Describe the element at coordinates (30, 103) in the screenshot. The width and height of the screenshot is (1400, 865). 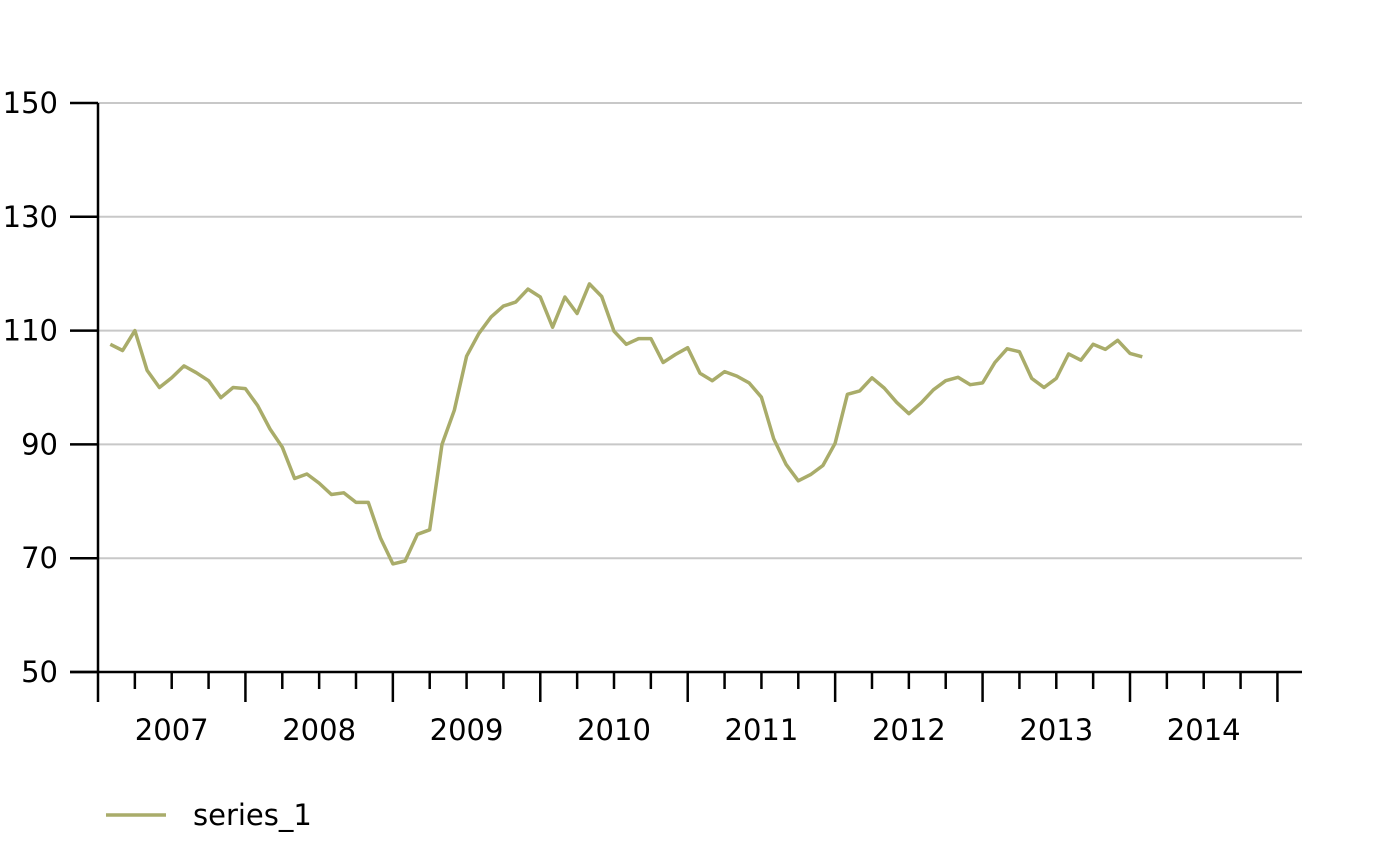
I see `y-tick-label-150: 150` at that location.